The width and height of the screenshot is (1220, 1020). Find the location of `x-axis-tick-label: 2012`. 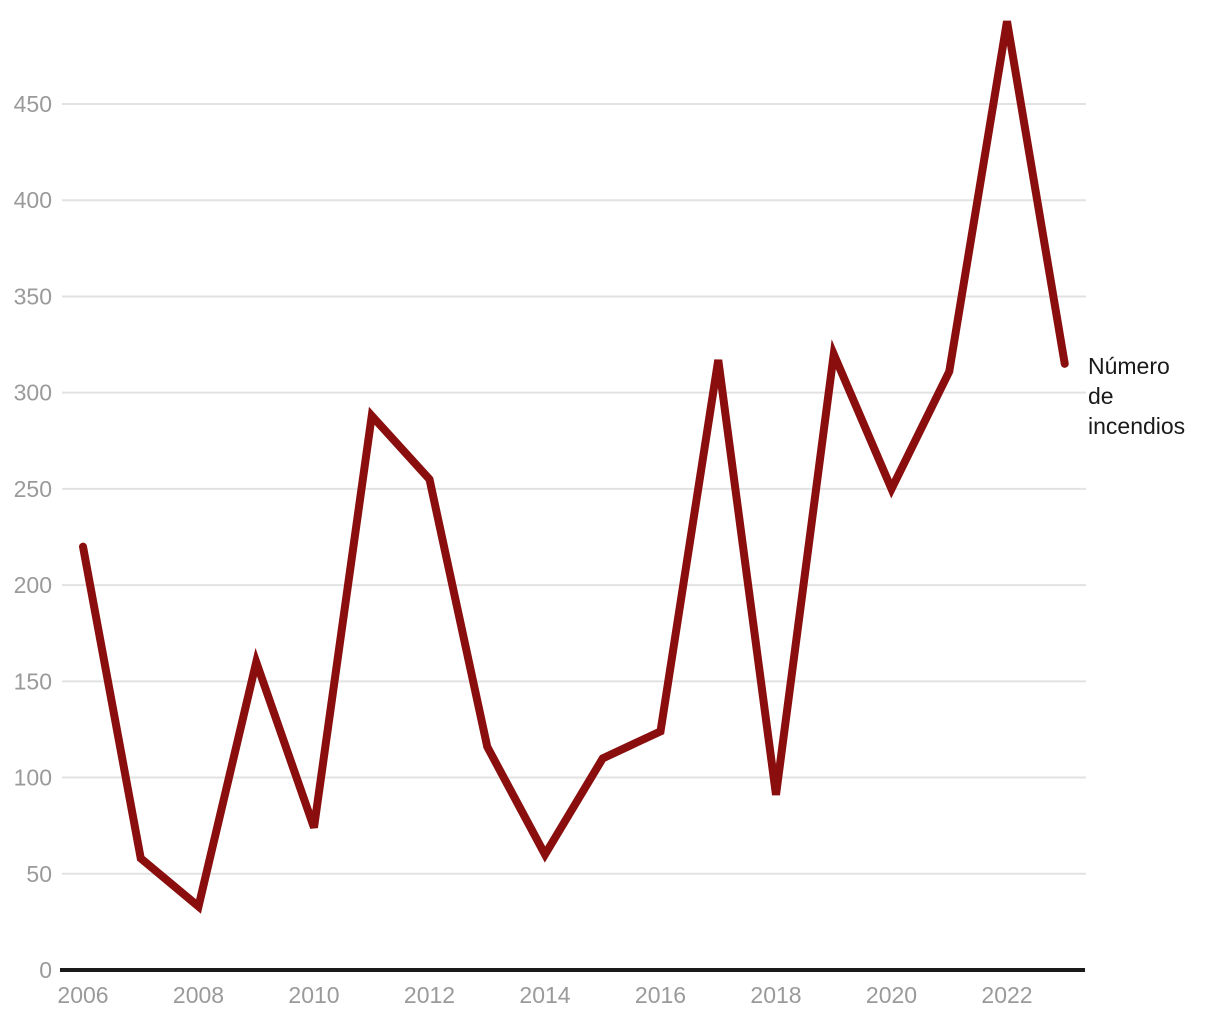

x-axis-tick-label: 2012 is located at coordinates (429, 995).